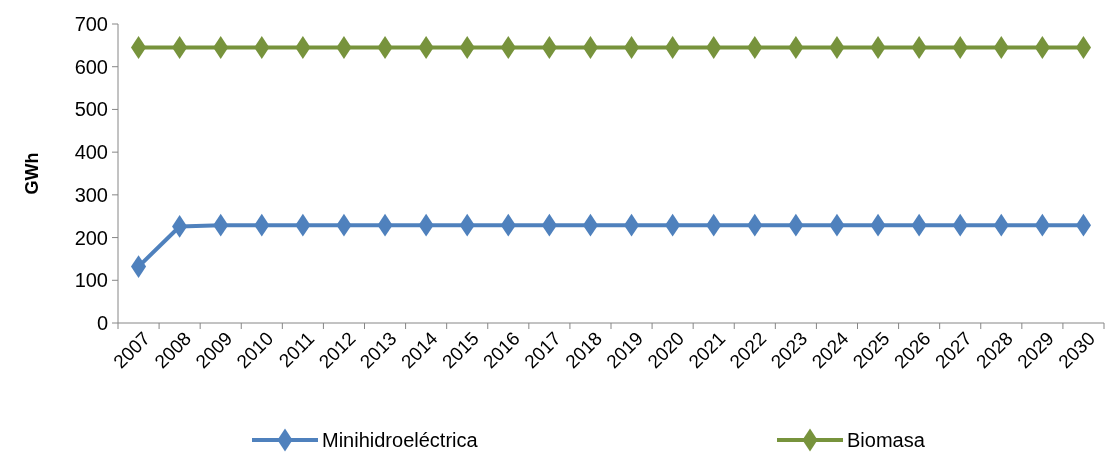  What do you see at coordinates (91, 280) in the screenshot?
I see `y-tick-label: 100` at bounding box center [91, 280].